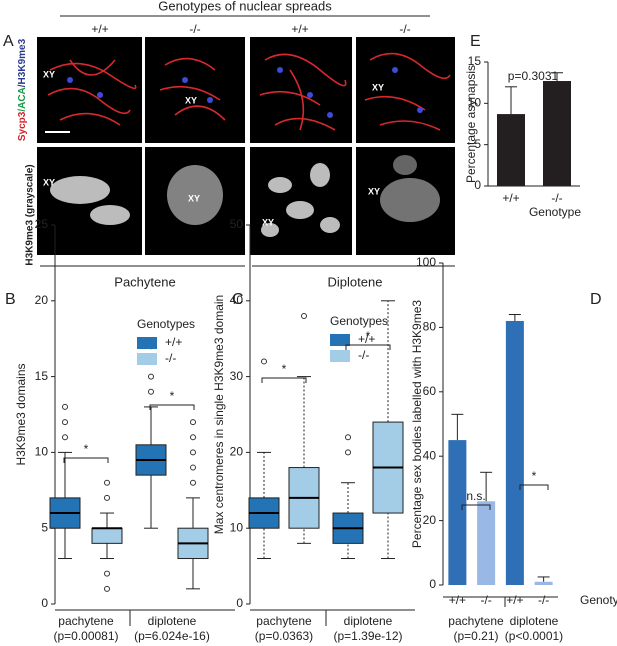  Describe the element at coordinates (42, 224) in the screenshot. I see `y-tick-label: 25` at that location.